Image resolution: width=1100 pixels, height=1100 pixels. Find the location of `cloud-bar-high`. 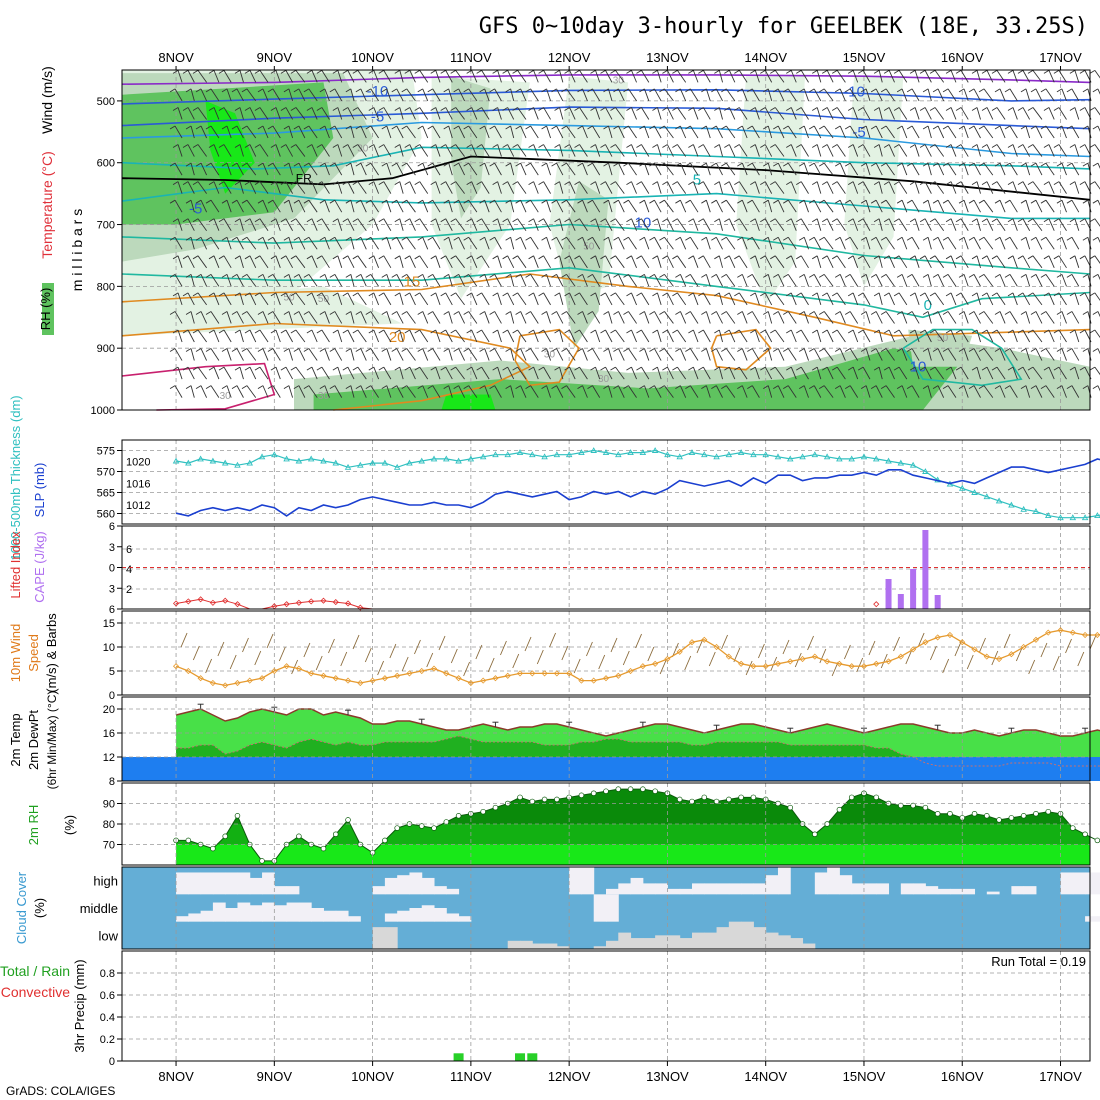

cloud-bar-high is located at coordinates (244, 883).